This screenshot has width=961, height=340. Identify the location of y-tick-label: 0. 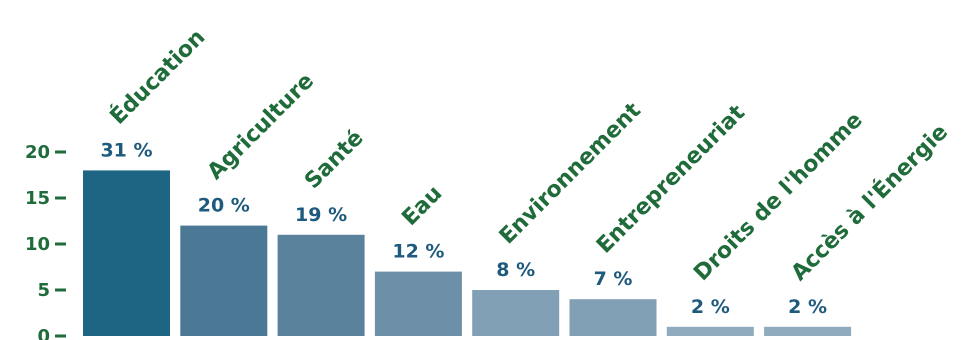
(43, 333).